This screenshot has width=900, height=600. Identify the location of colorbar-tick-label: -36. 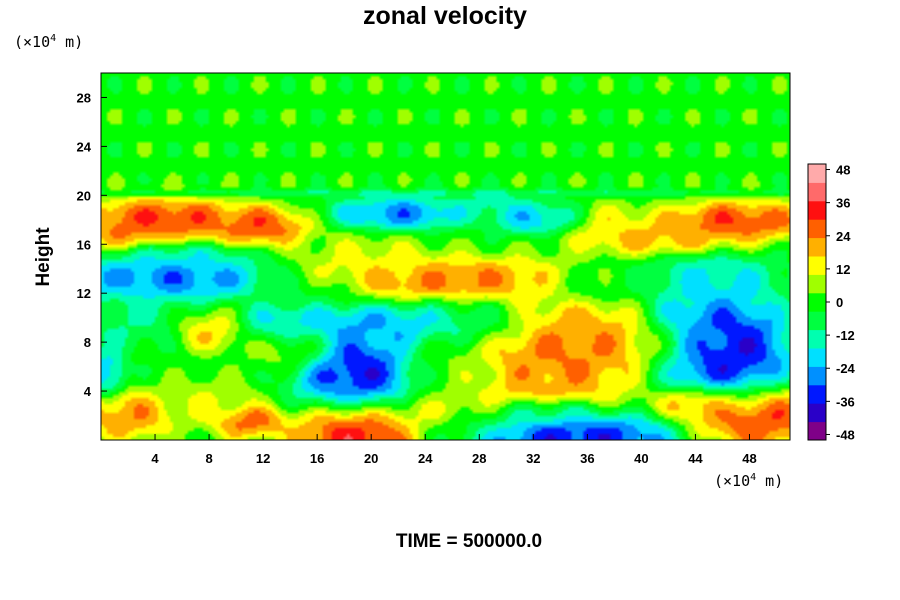
(845, 401).